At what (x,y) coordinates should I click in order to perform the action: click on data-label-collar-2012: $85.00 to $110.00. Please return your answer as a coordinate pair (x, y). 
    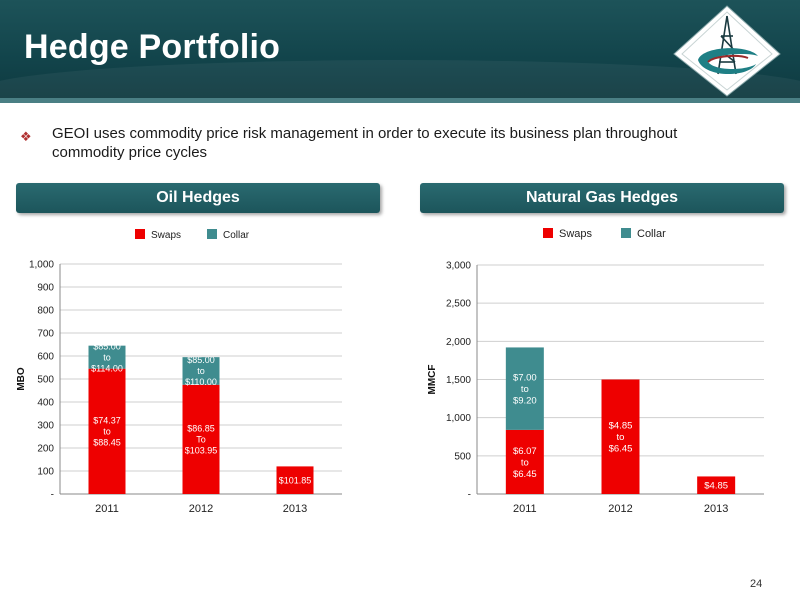
    Looking at the image, I should click on (201, 371).